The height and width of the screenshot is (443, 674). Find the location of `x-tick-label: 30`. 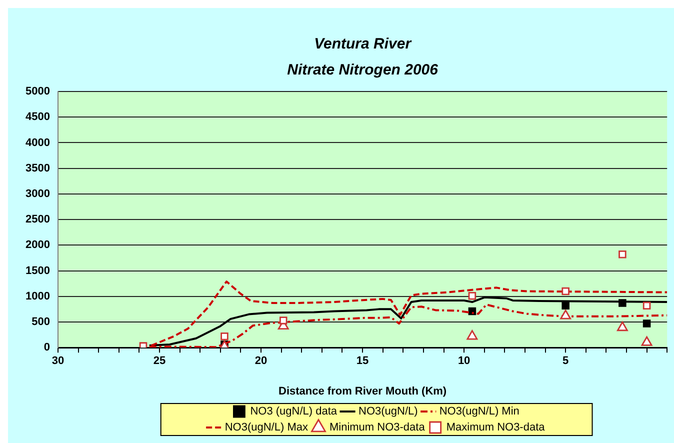

x-tick-label: 30 is located at coordinates (58, 361).